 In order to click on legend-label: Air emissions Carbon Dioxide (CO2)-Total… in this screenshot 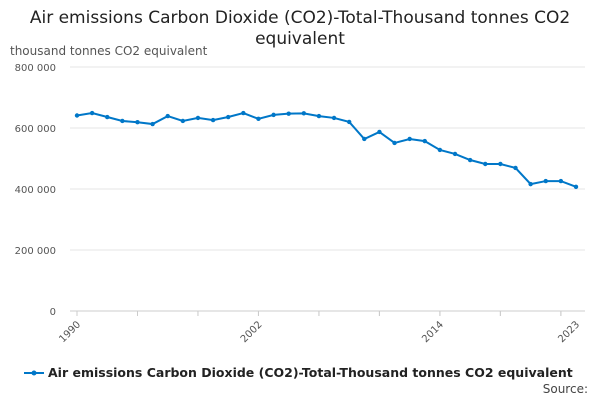, I will do `click(310, 372)`.